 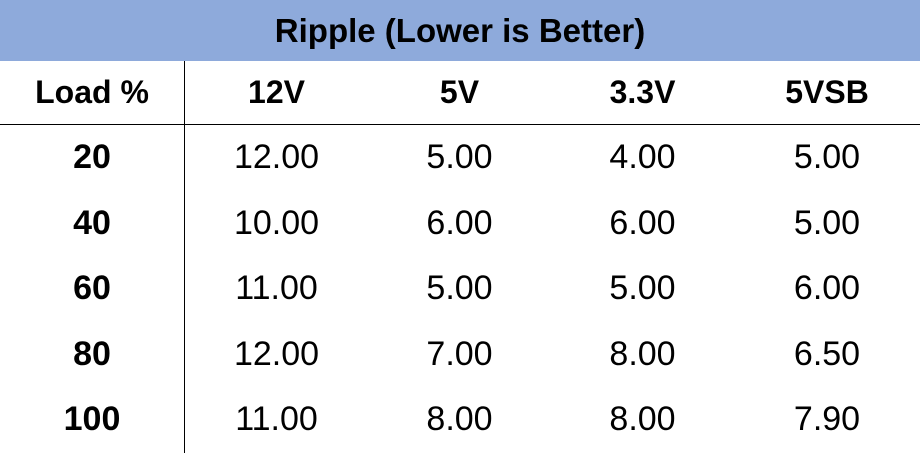 I want to click on table-row: 60 11.00 5.00 5.00 6.00, so click(x=460, y=289).